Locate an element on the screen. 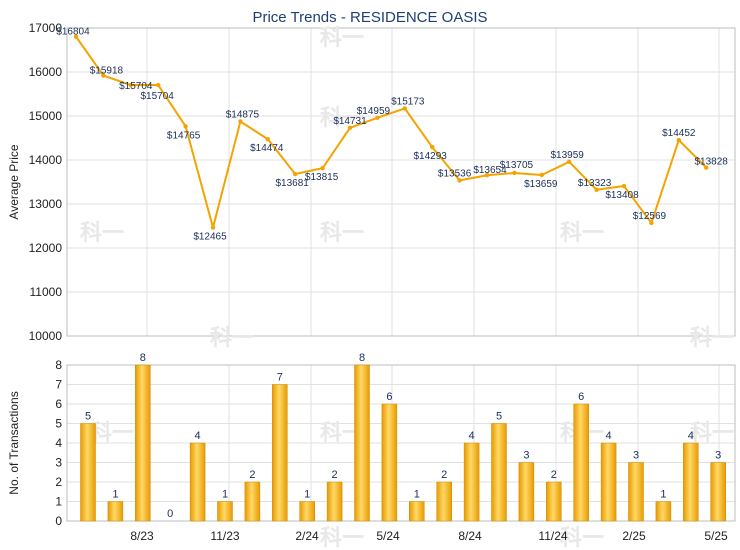 This screenshot has height=550, width=740. transactions-y-tick-label: 2 is located at coordinates (58, 482).